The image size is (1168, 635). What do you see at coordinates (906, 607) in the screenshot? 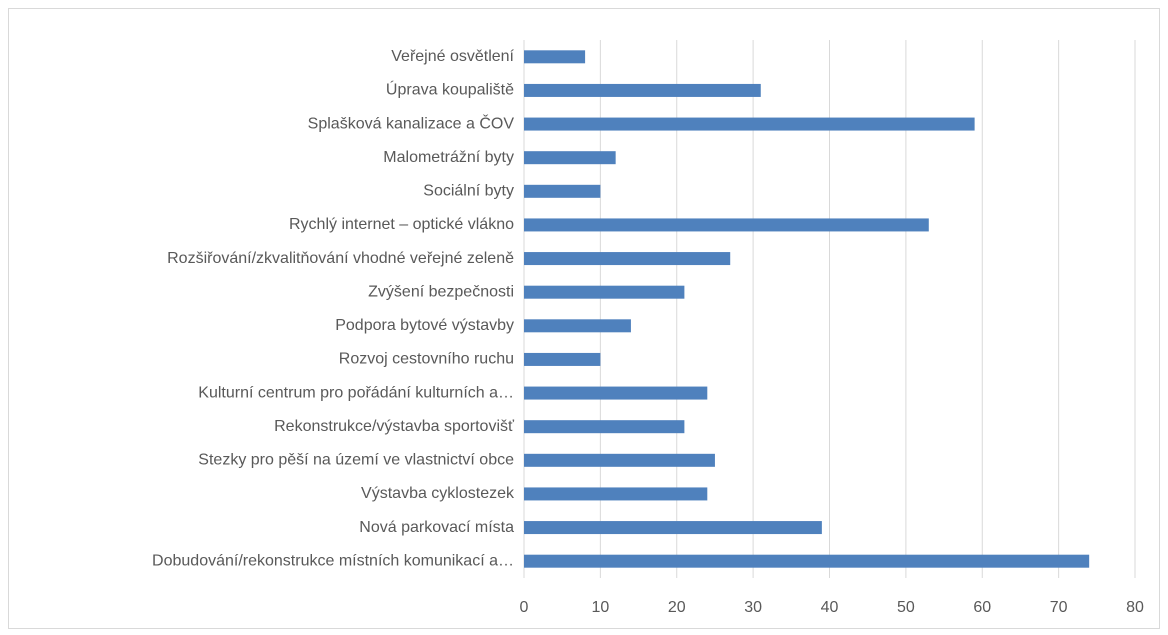
I see `x-tick-label: 50` at bounding box center [906, 607].